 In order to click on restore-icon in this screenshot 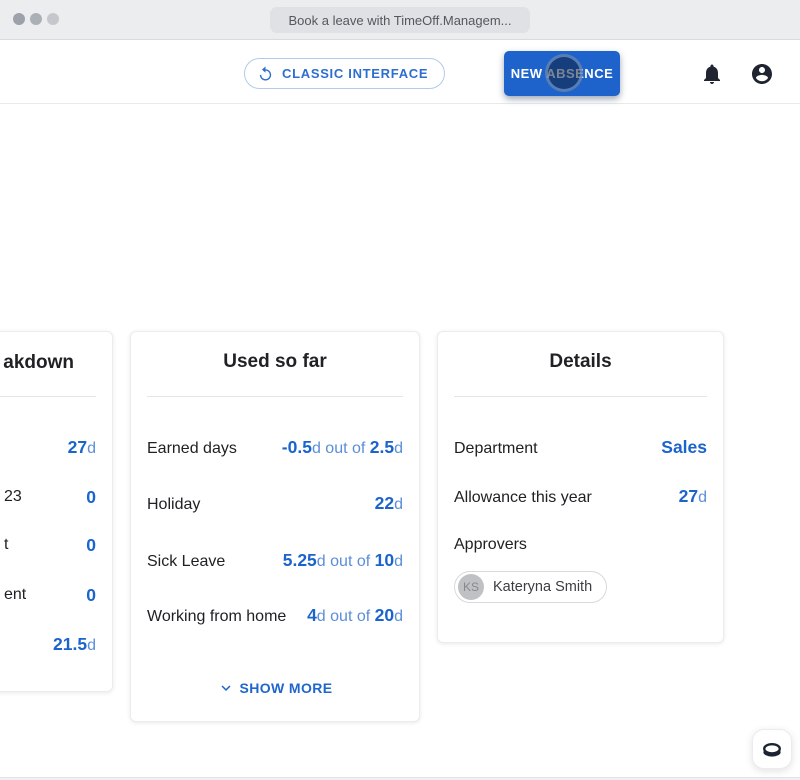, I will do `click(265, 73)`.